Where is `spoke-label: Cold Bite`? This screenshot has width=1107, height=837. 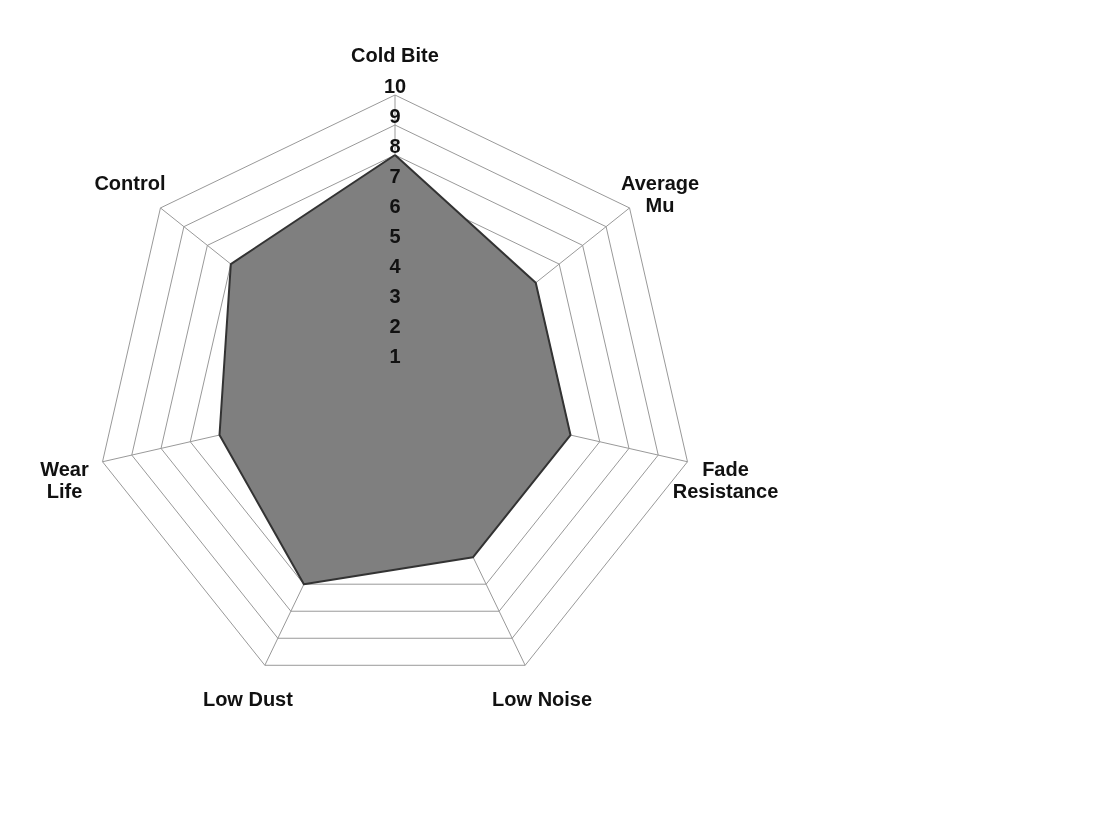 spoke-label: Cold Bite is located at coordinates (395, 55).